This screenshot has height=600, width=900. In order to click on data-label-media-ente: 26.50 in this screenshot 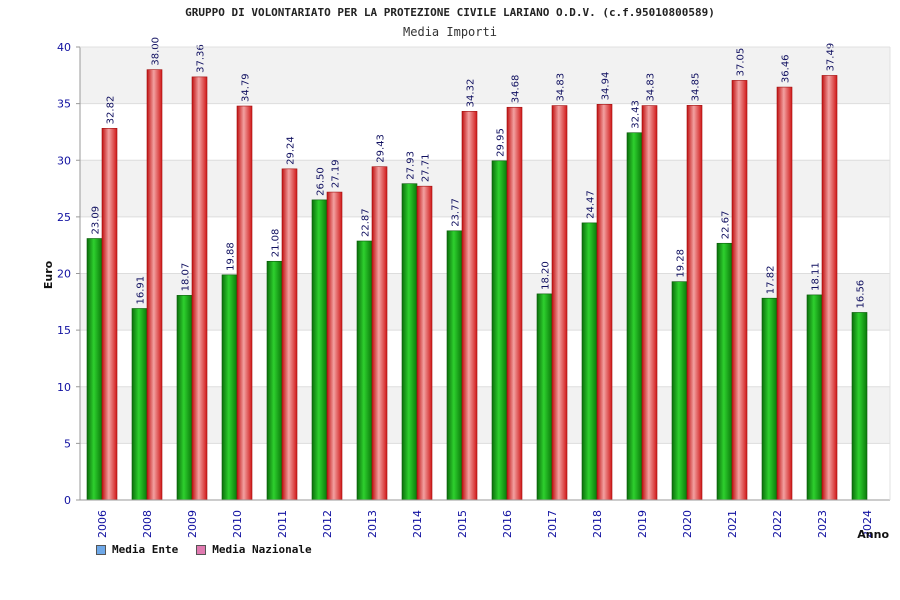, I will do `click(321, 181)`.